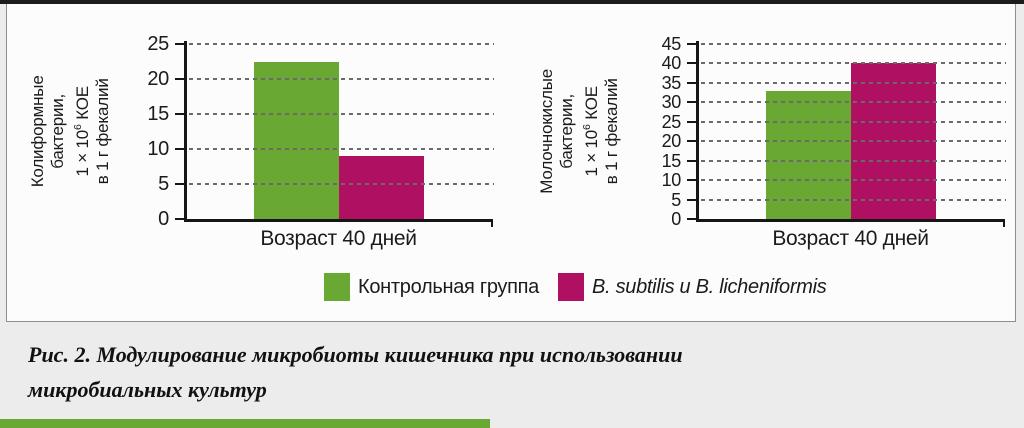 This screenshot has width=1024, height=428. What do you see at coordinates (671, 63) in the screenshot?
I see `y-tick-label: 40` at bounding box center [671, 63].